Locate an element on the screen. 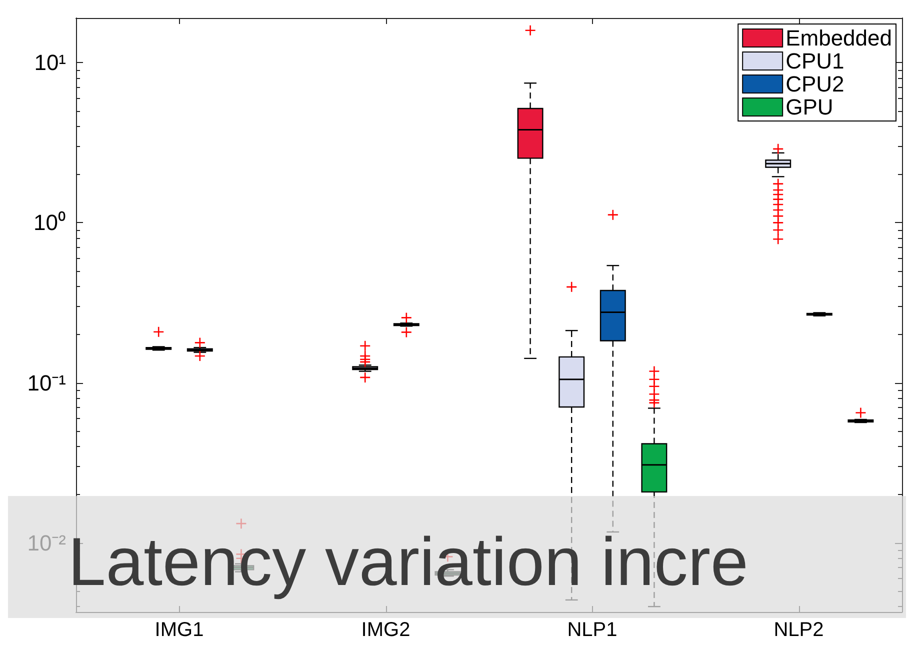  legend-label: GPU is located at coordinates (810, 107).